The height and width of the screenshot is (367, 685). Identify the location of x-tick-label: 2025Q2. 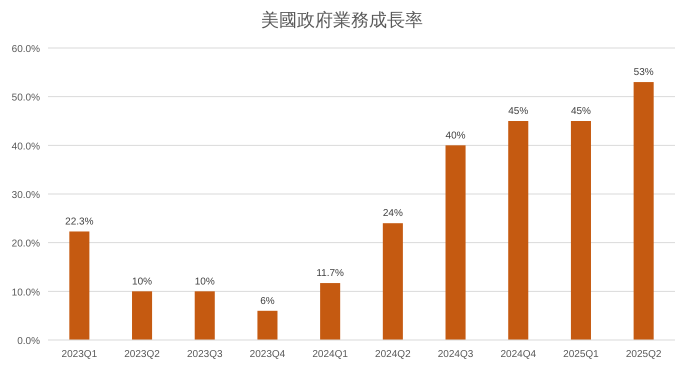
(644, 354).